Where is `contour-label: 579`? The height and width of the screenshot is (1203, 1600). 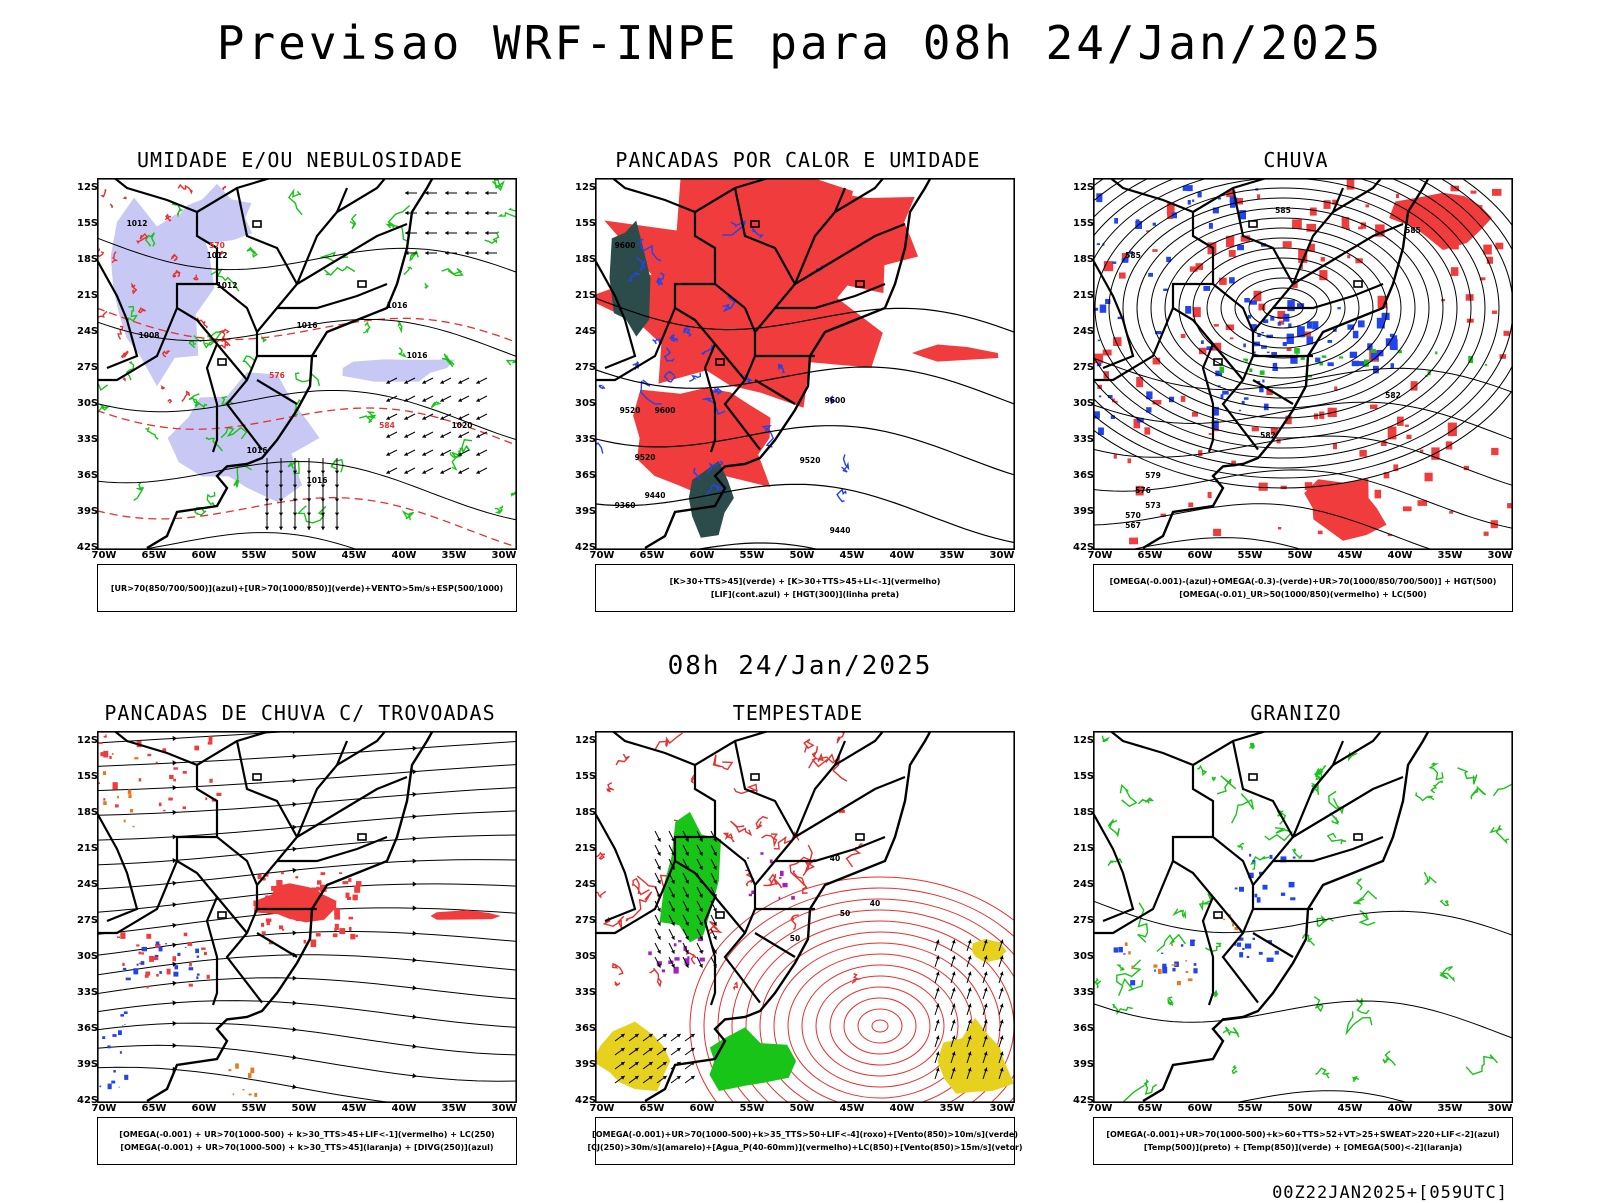
contour-label: 579 is located at coordinates (1153, 475).